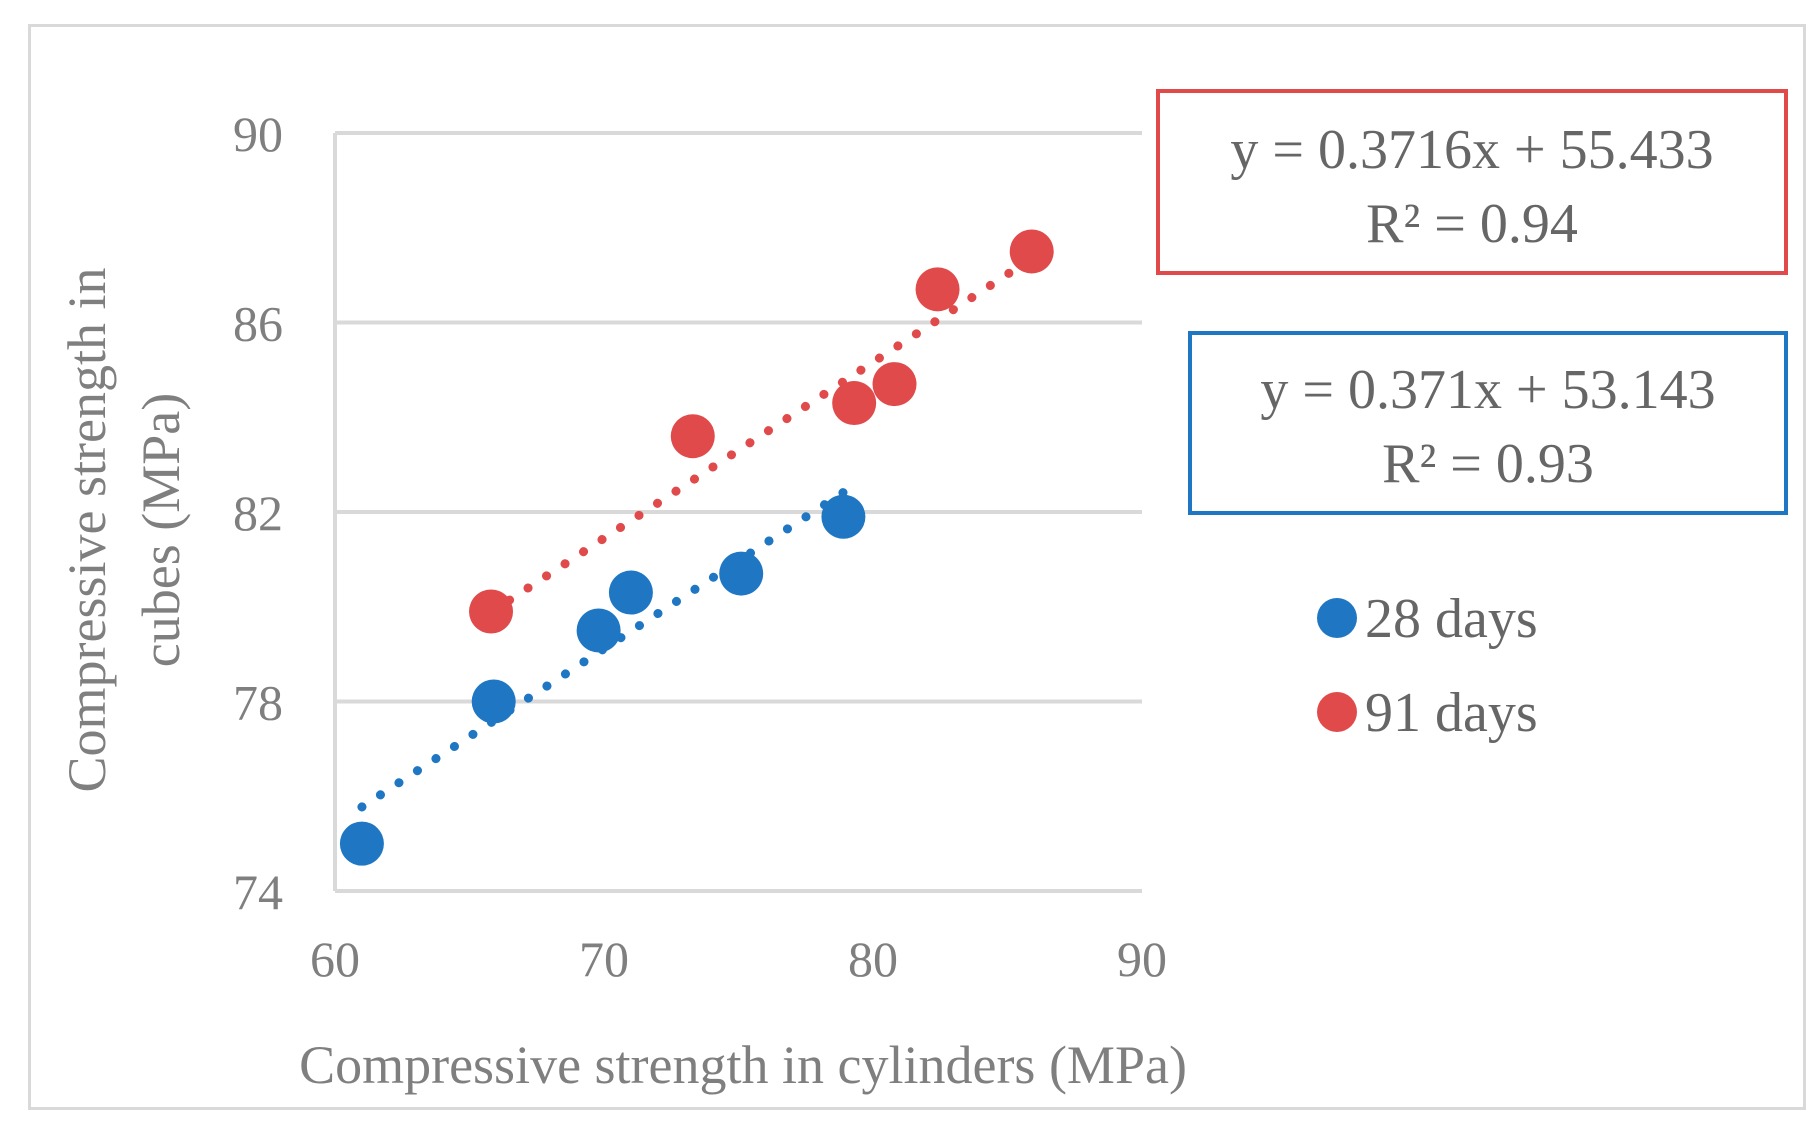 The width and height of the screenshot is (1820, 1135). I want to click on trendline-r2-91-days: R² = 0.94, so click(1472, 224).